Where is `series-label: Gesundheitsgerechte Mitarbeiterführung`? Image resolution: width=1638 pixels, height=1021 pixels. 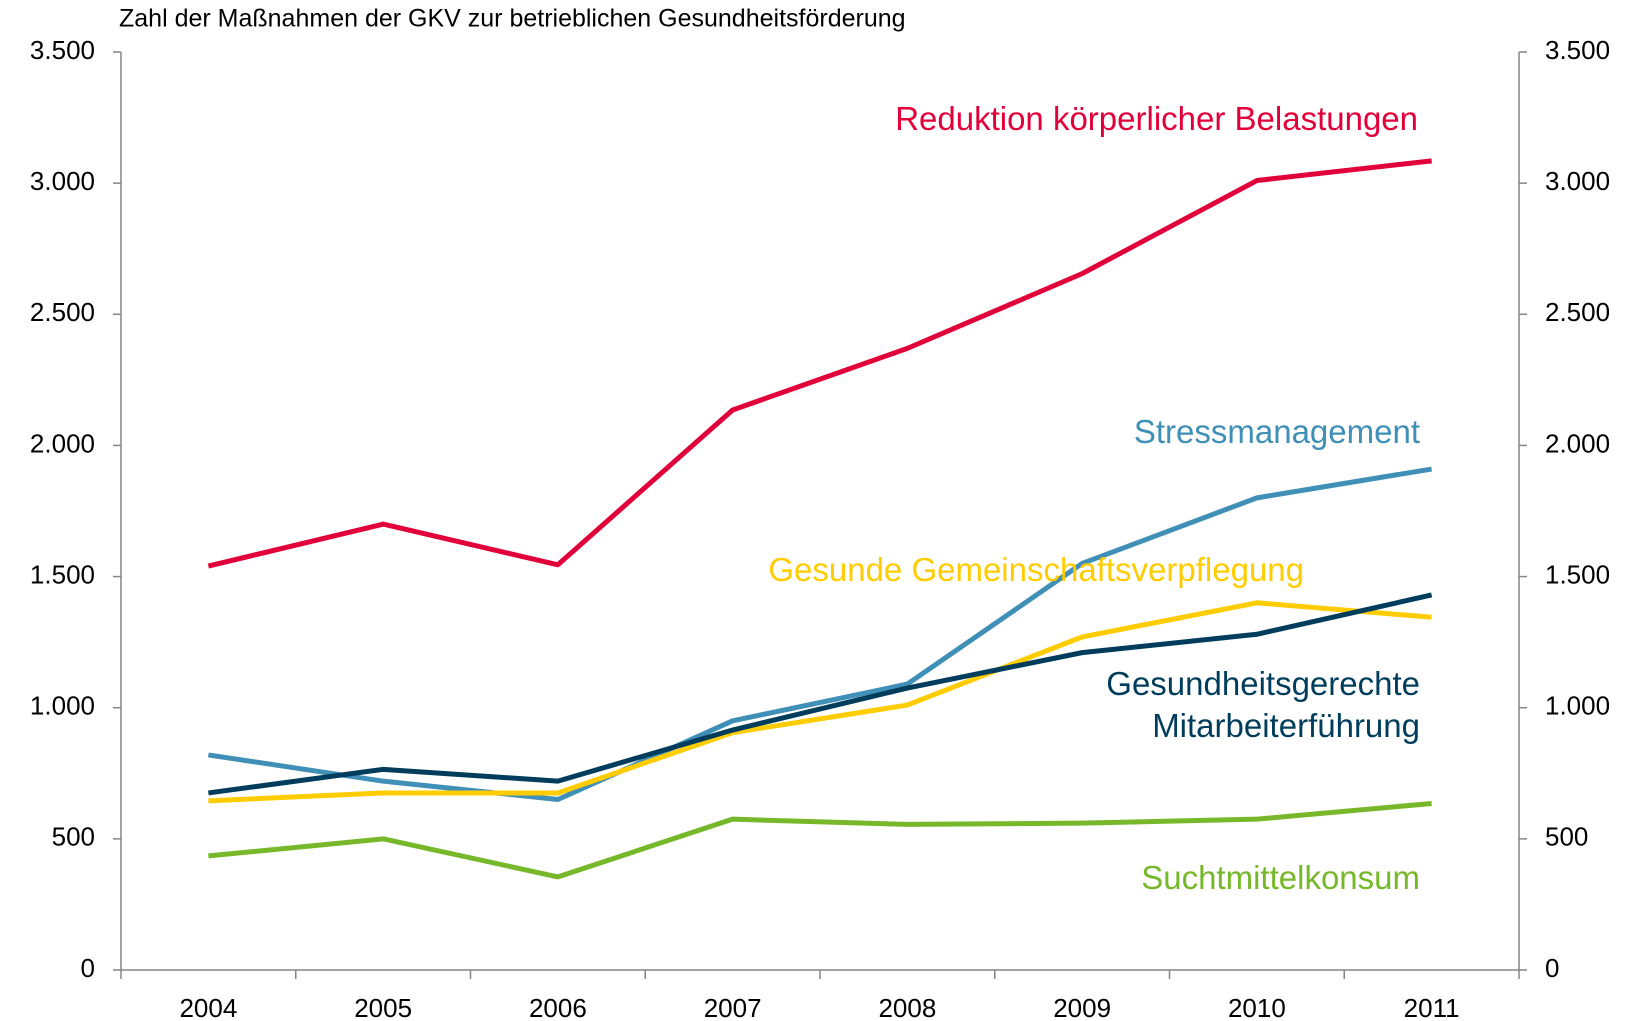 series-label: Gesundheitsgerechte Mitarbeiterführung is located at coordinates (1263, 704).